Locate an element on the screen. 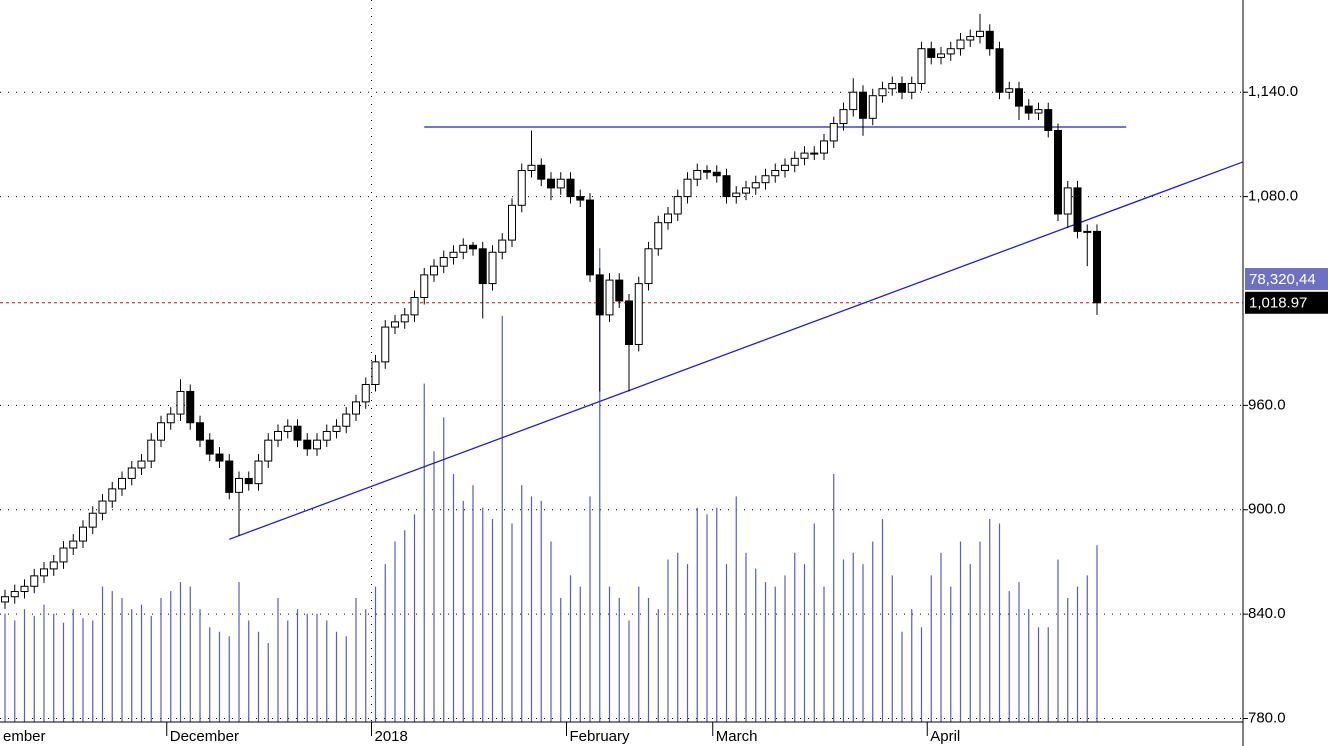 This screenshot has width=1328, height=746. y-tick-label: 1,080.0 is located at coordinates (1273, 196).